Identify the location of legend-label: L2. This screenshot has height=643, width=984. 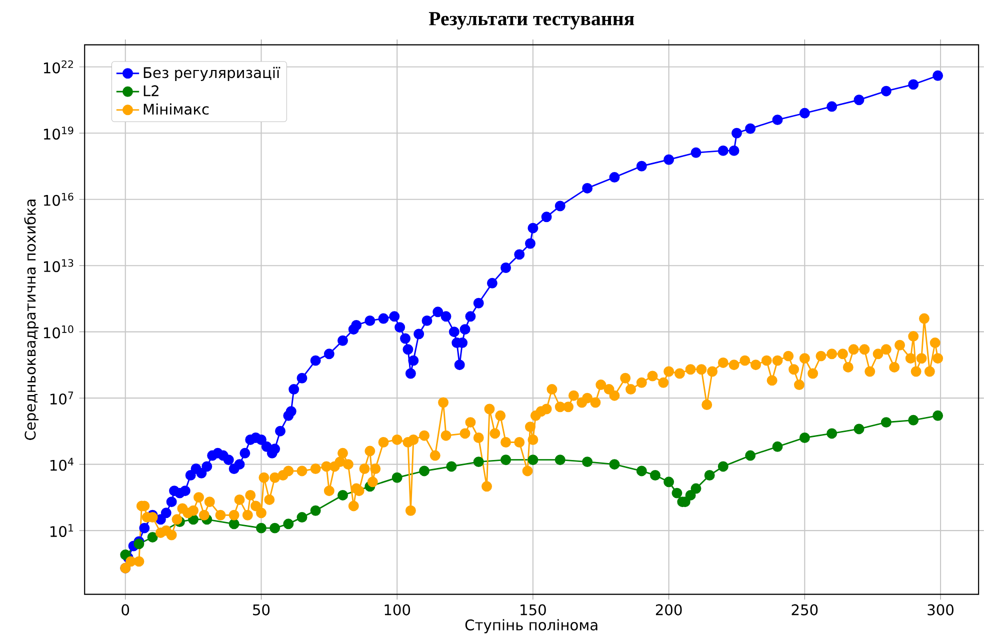
(151, 90).